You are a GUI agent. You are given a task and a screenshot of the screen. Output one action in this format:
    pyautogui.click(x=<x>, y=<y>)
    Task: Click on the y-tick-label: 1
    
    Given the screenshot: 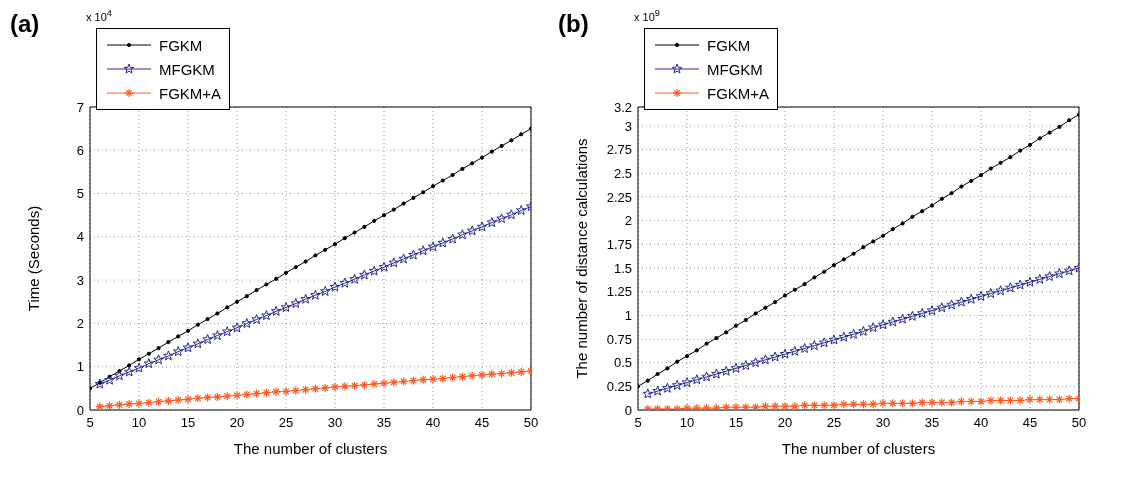 What is the action you would take?
    pyautogui.click(x=628, y=315)
    